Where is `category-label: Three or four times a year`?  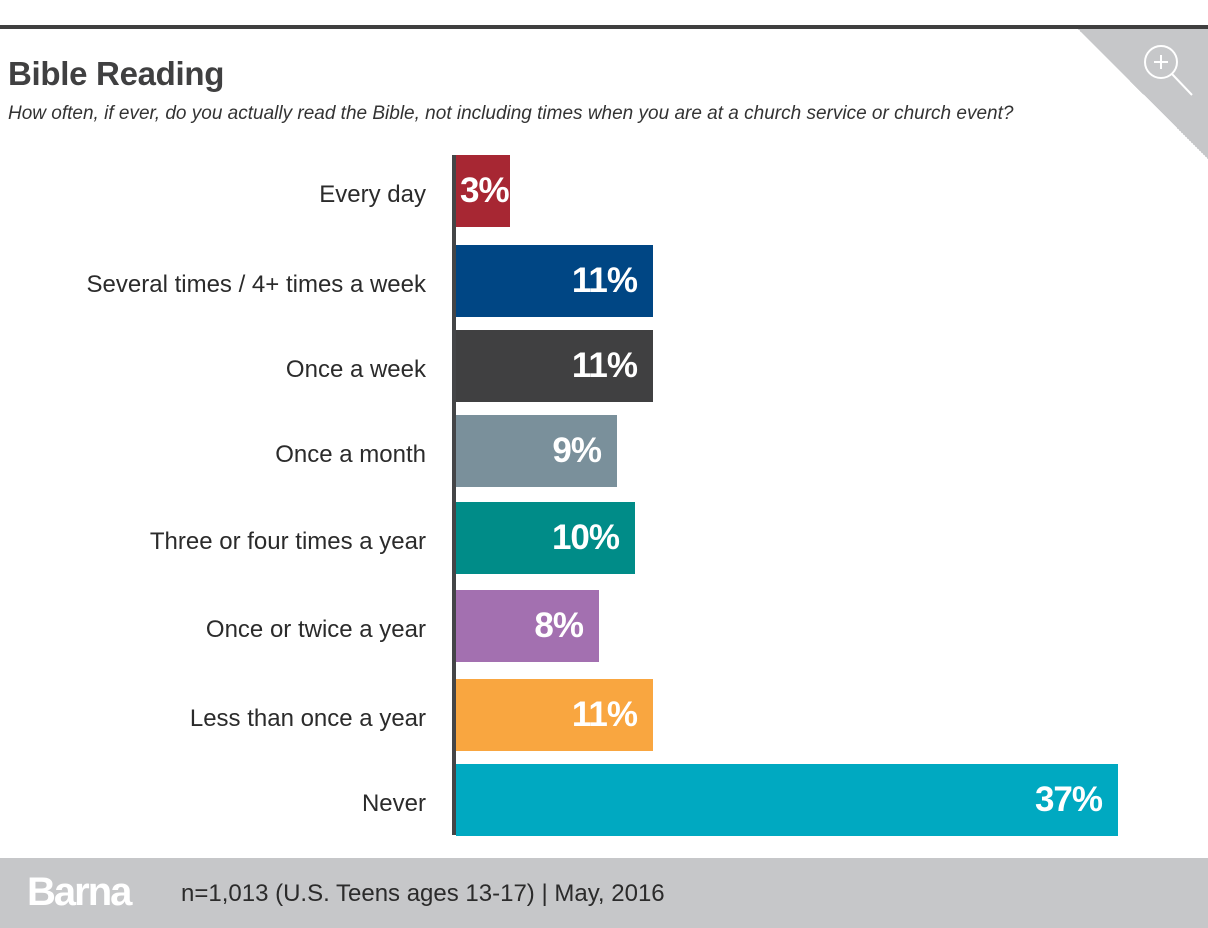 category-label: Three or four times a year is located at coordinates (287, 541).